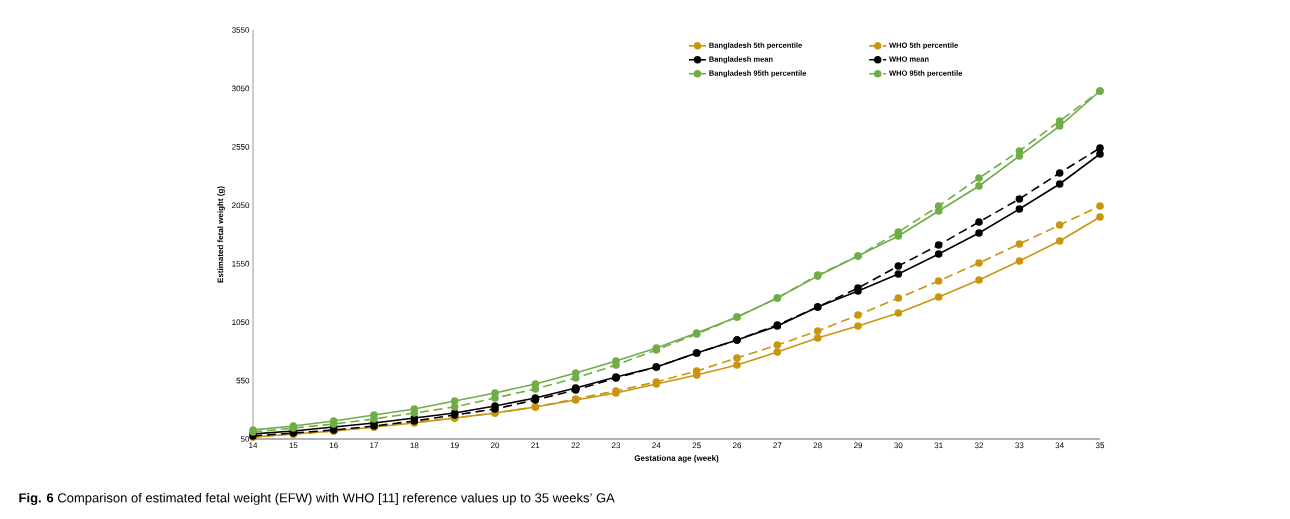 The height and width of the screenshot is (519, 1290). I want to click on x-tick-label: 24, so click(656, 445).